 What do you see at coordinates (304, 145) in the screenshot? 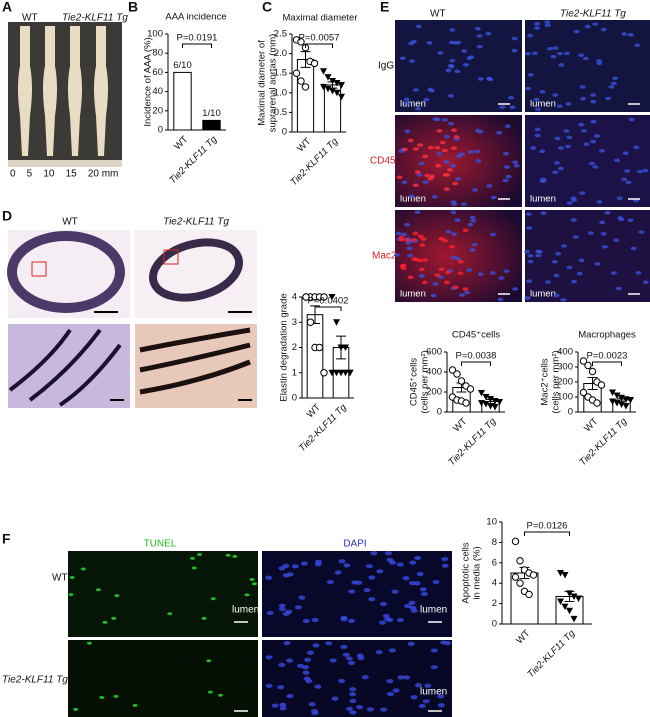
I see `x-tick-label: WT` at bounding box center [304, 145].